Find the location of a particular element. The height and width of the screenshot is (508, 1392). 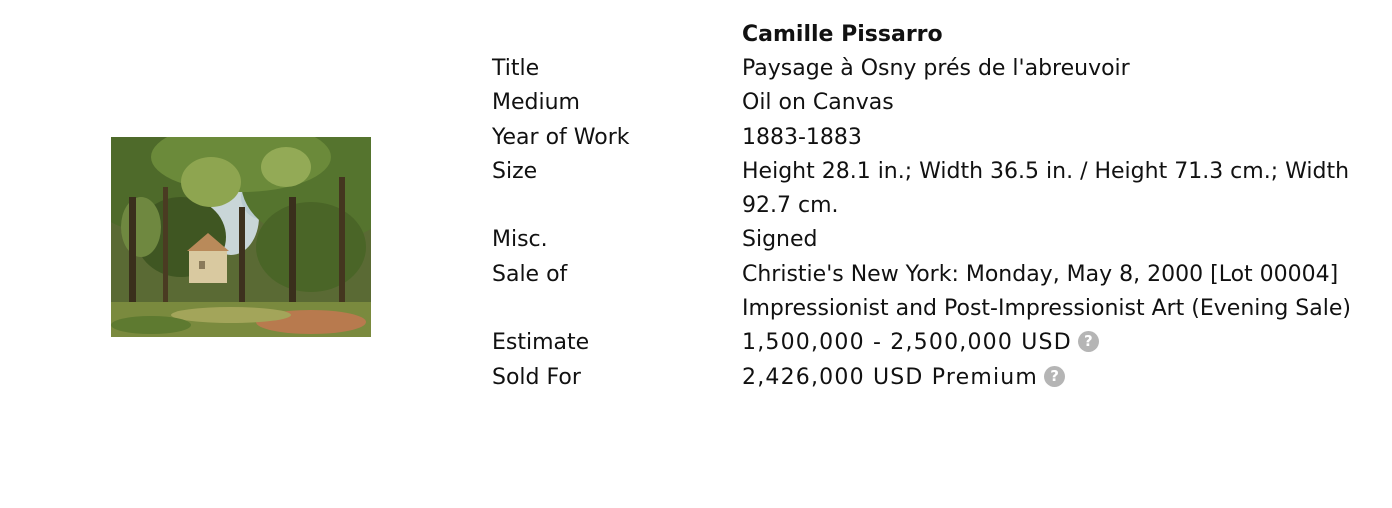

value-medium: Oil on Canvas is located at coordinates (818, 103).